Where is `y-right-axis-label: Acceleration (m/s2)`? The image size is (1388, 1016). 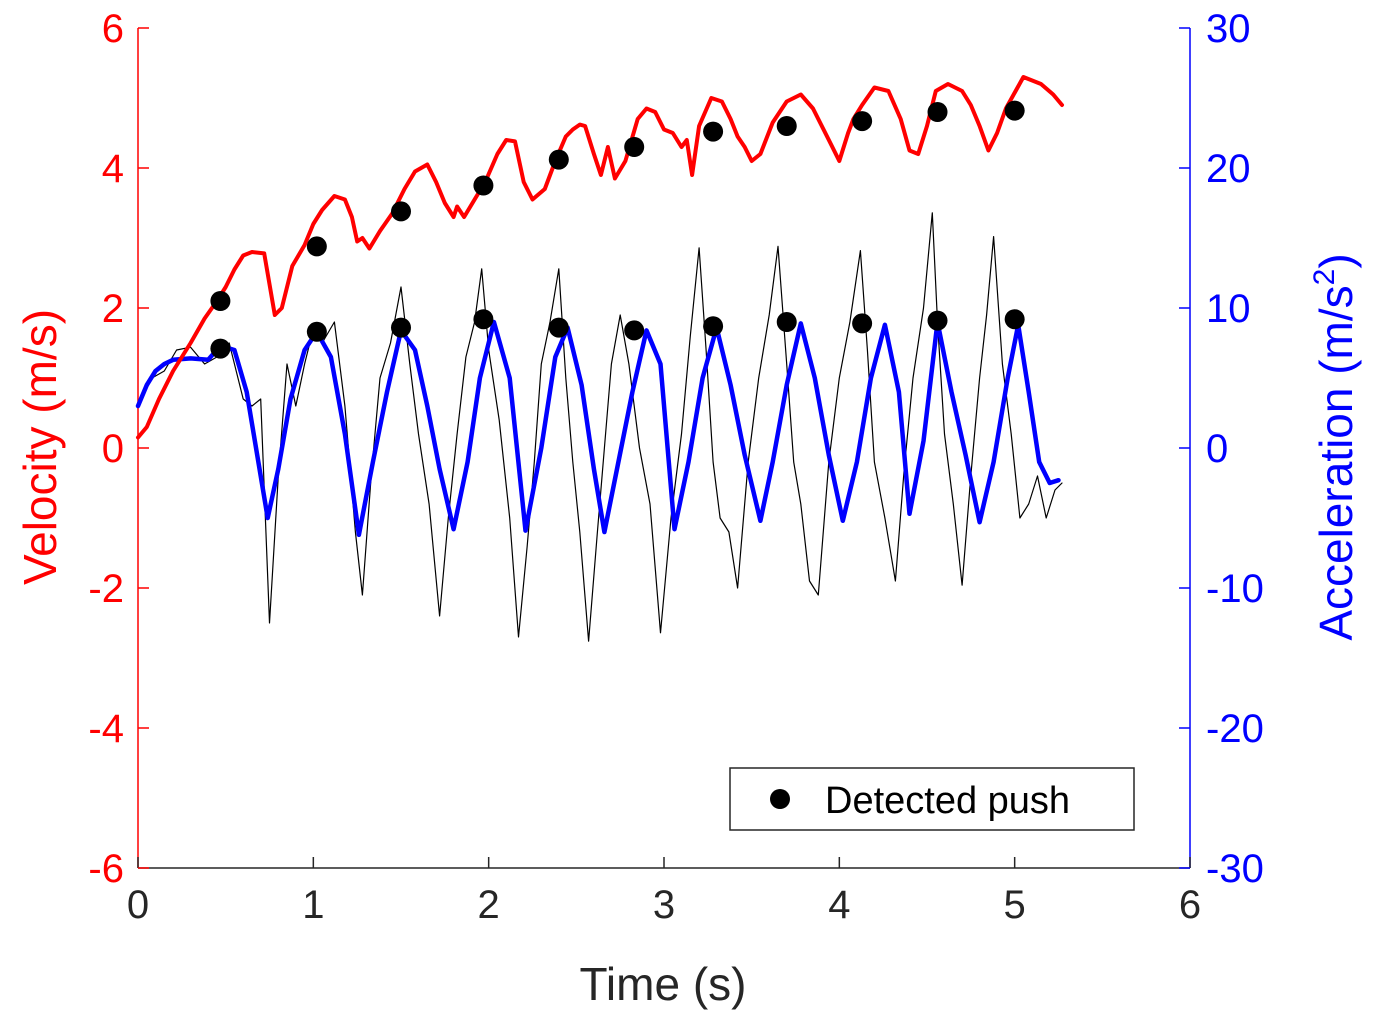
y-right-axis-label: Acceleration (m/s2) is located at coordinates (1335, 446).